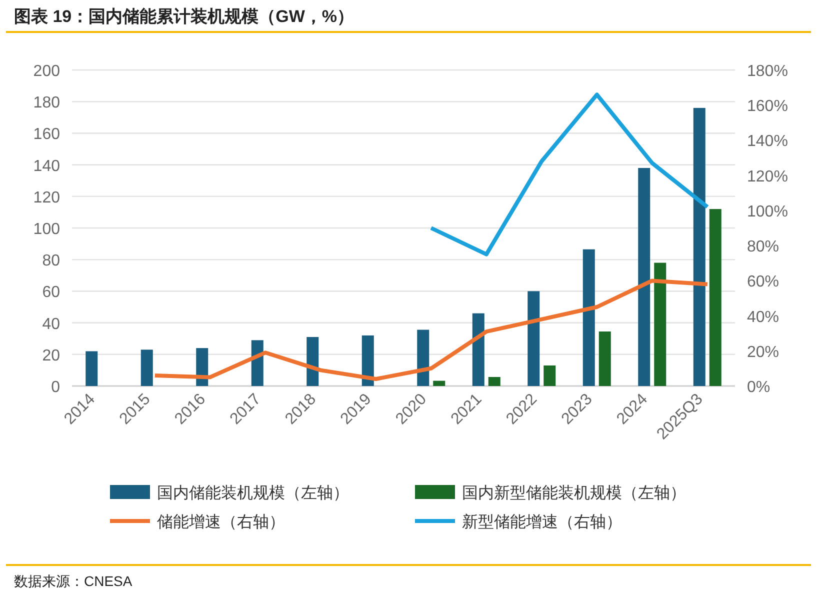 This screenshot has height=597, width=817. What do you see at coordinates (758, 387) in the screenshot?
I see `y2-tick-label: 0%` at bounding box center [758, 387].